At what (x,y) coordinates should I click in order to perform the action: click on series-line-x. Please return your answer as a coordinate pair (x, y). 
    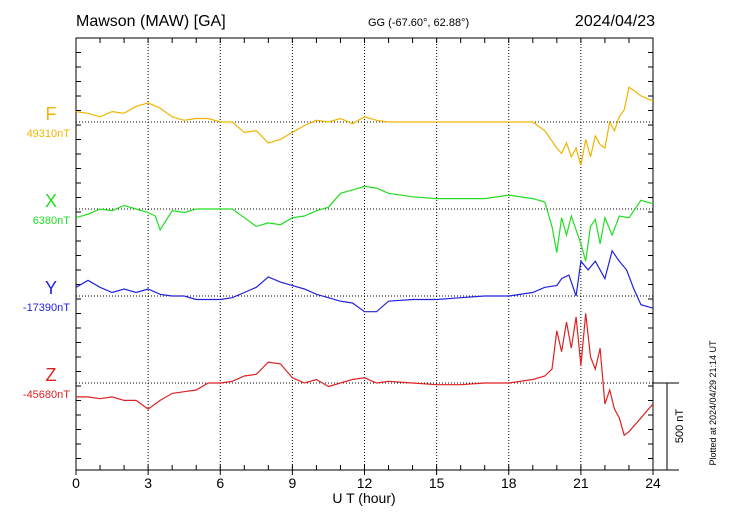
    Looking at the image, I should click on (364, 223).